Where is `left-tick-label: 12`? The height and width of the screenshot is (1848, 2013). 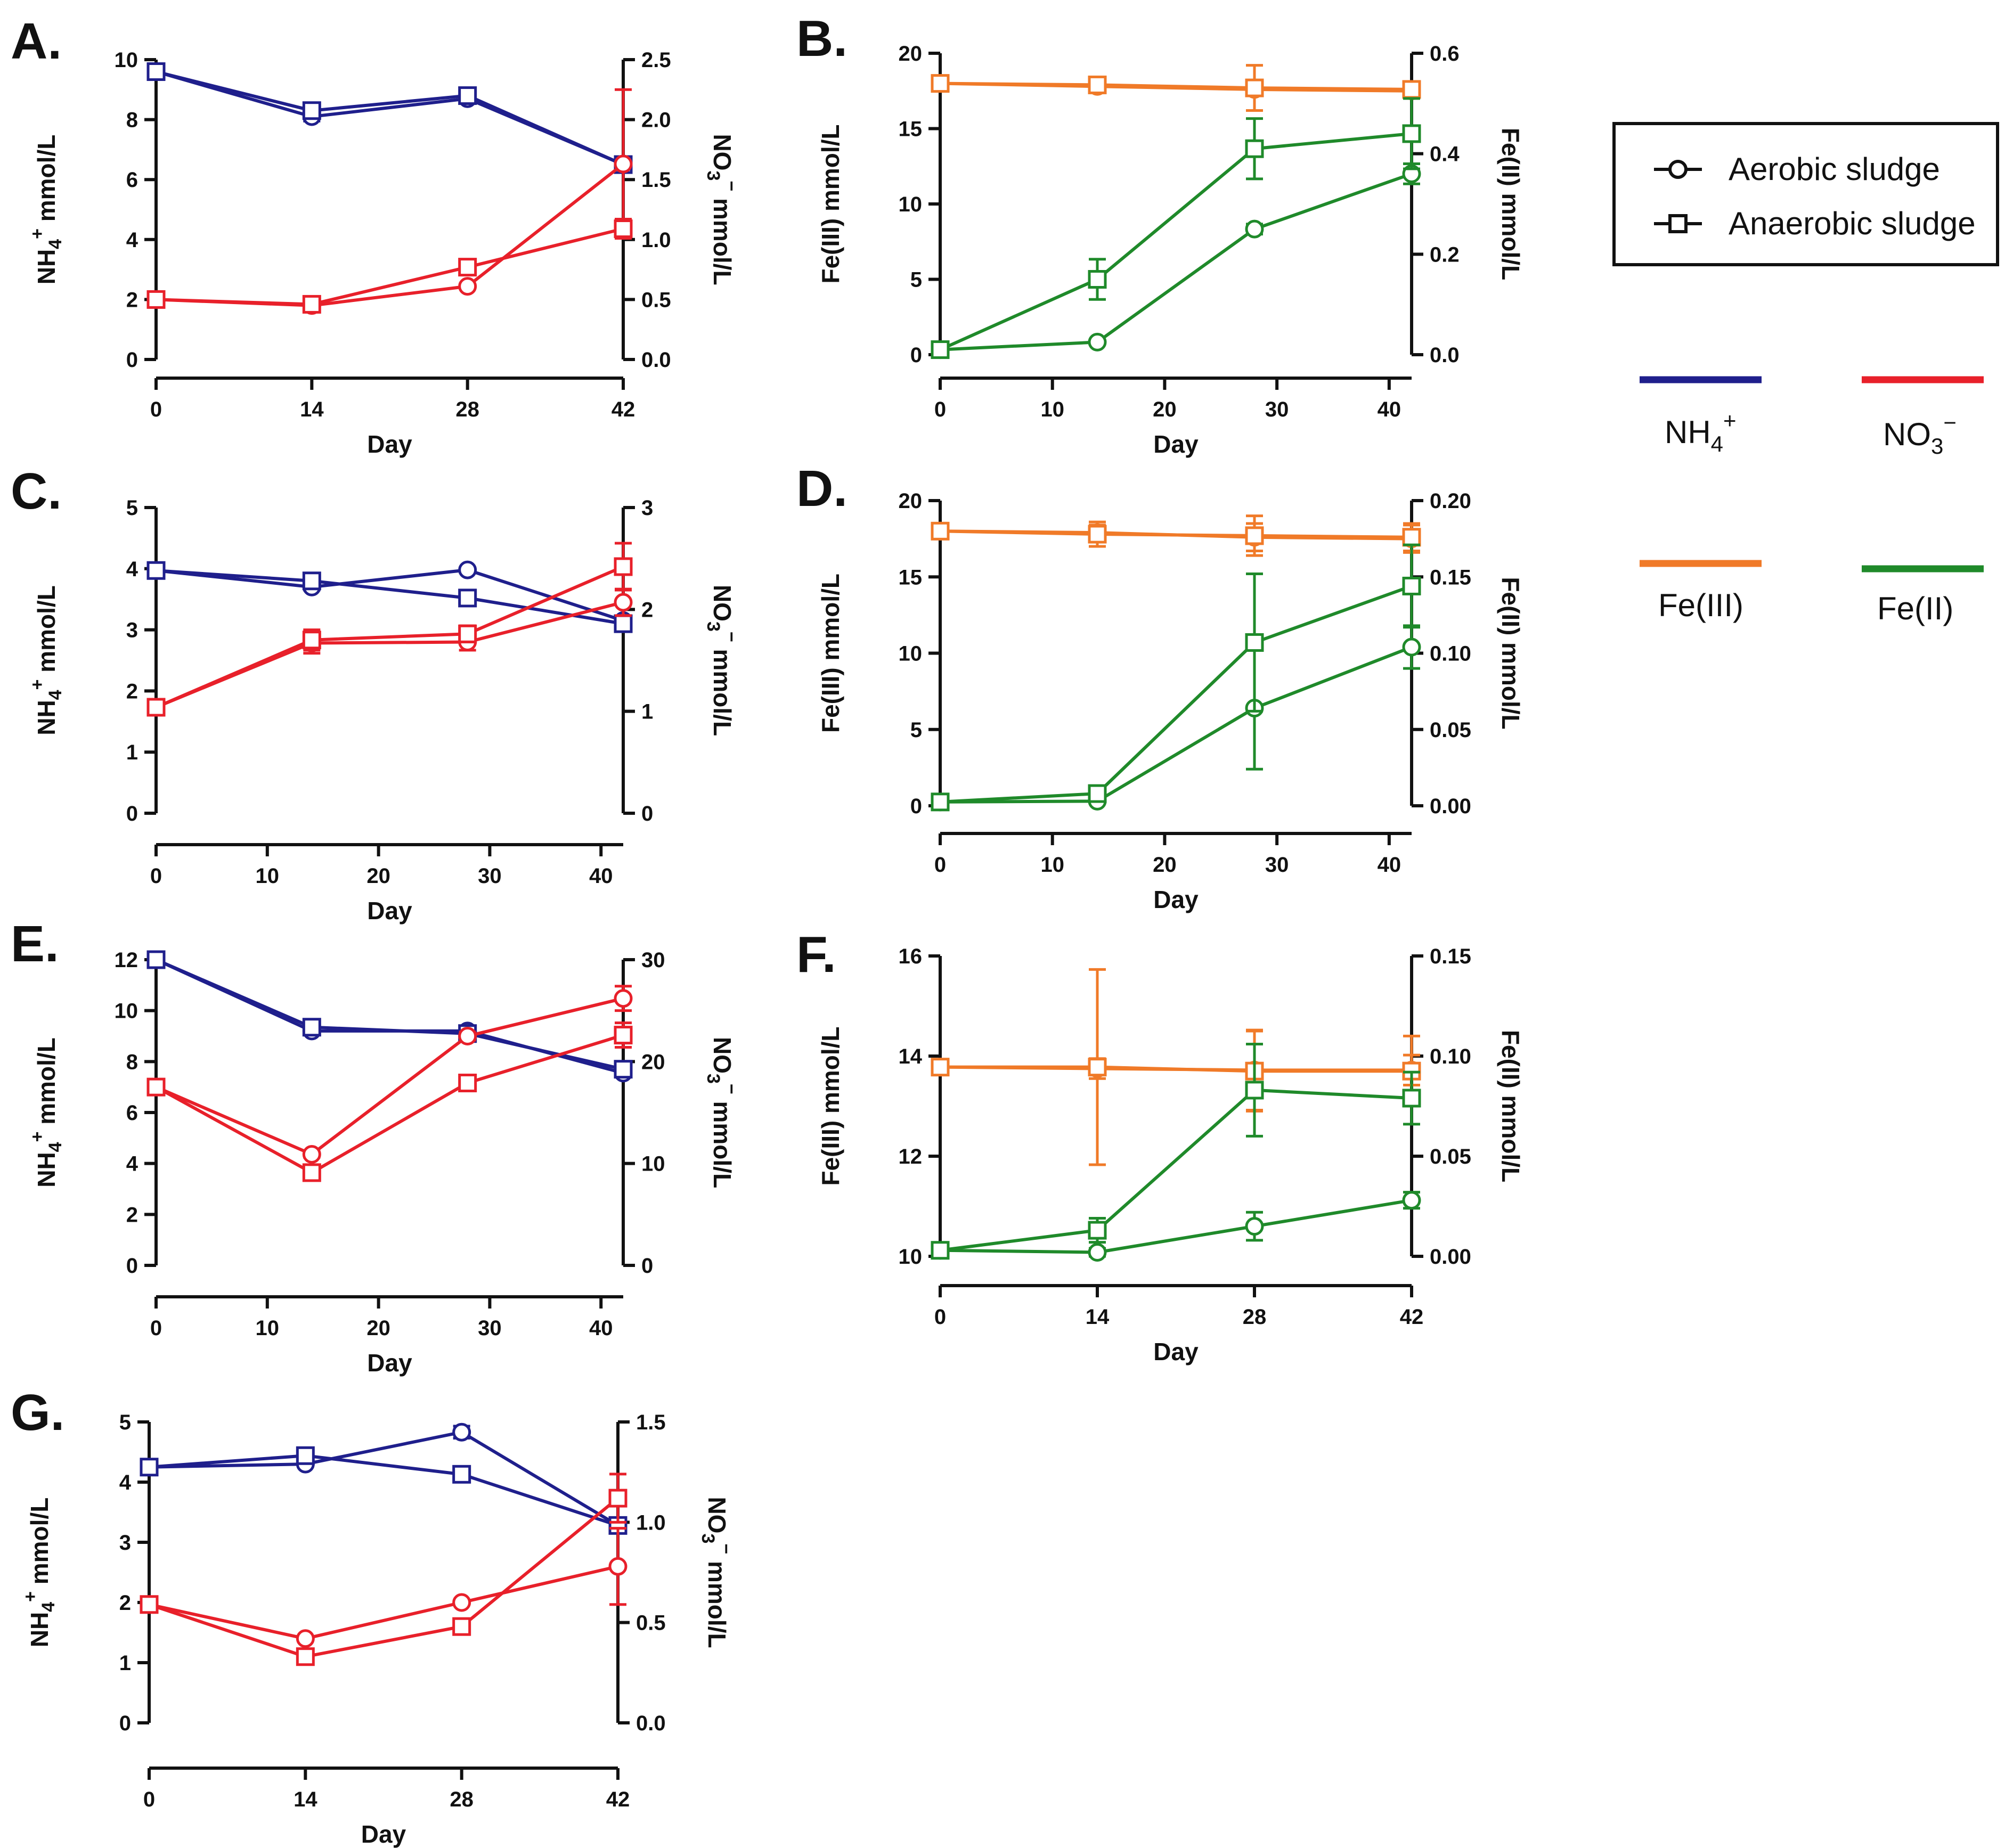 left-tick-label: 12 is located at coordinates (911, 1156).